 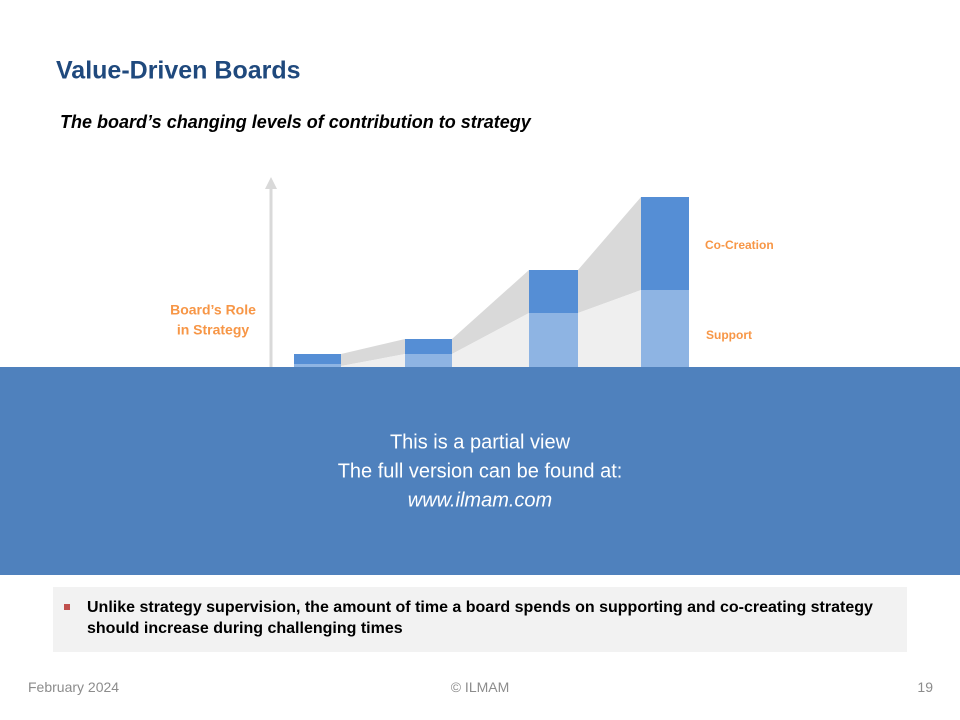 I want to click on axis-label: in Strategy, so click(x=213, y=330).